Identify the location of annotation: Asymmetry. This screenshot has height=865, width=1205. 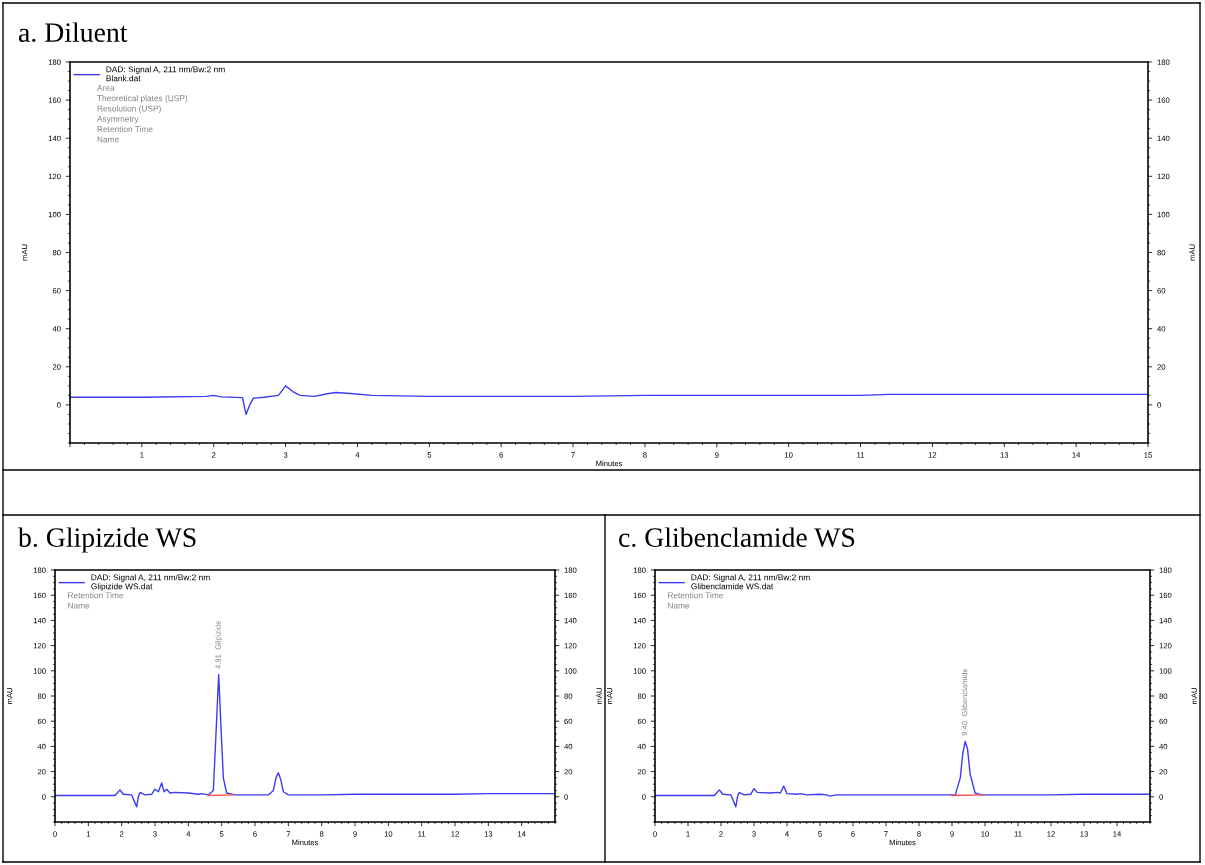
(117, 119).